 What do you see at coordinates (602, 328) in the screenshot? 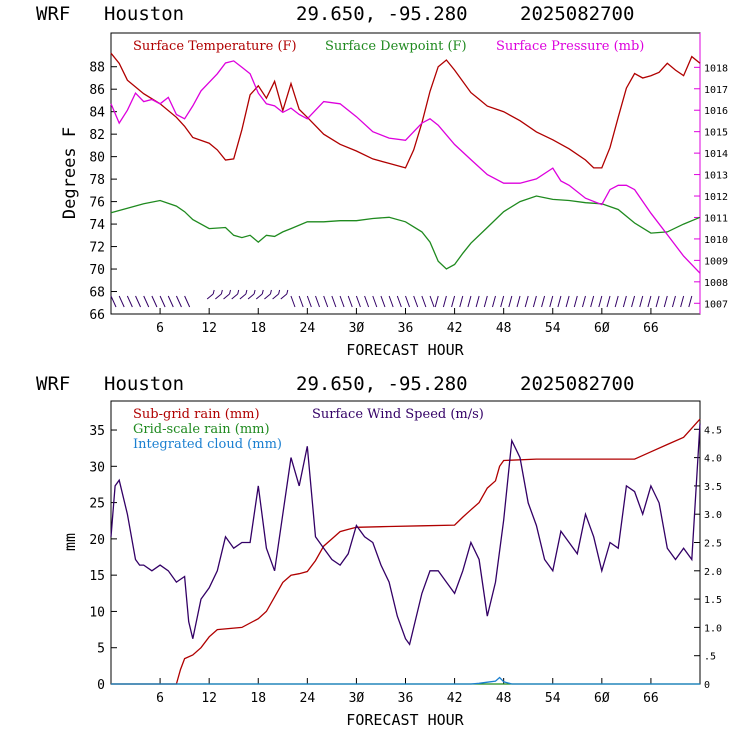
I see `x-tick-label: 6Ø` at bounding box center [602, 328].